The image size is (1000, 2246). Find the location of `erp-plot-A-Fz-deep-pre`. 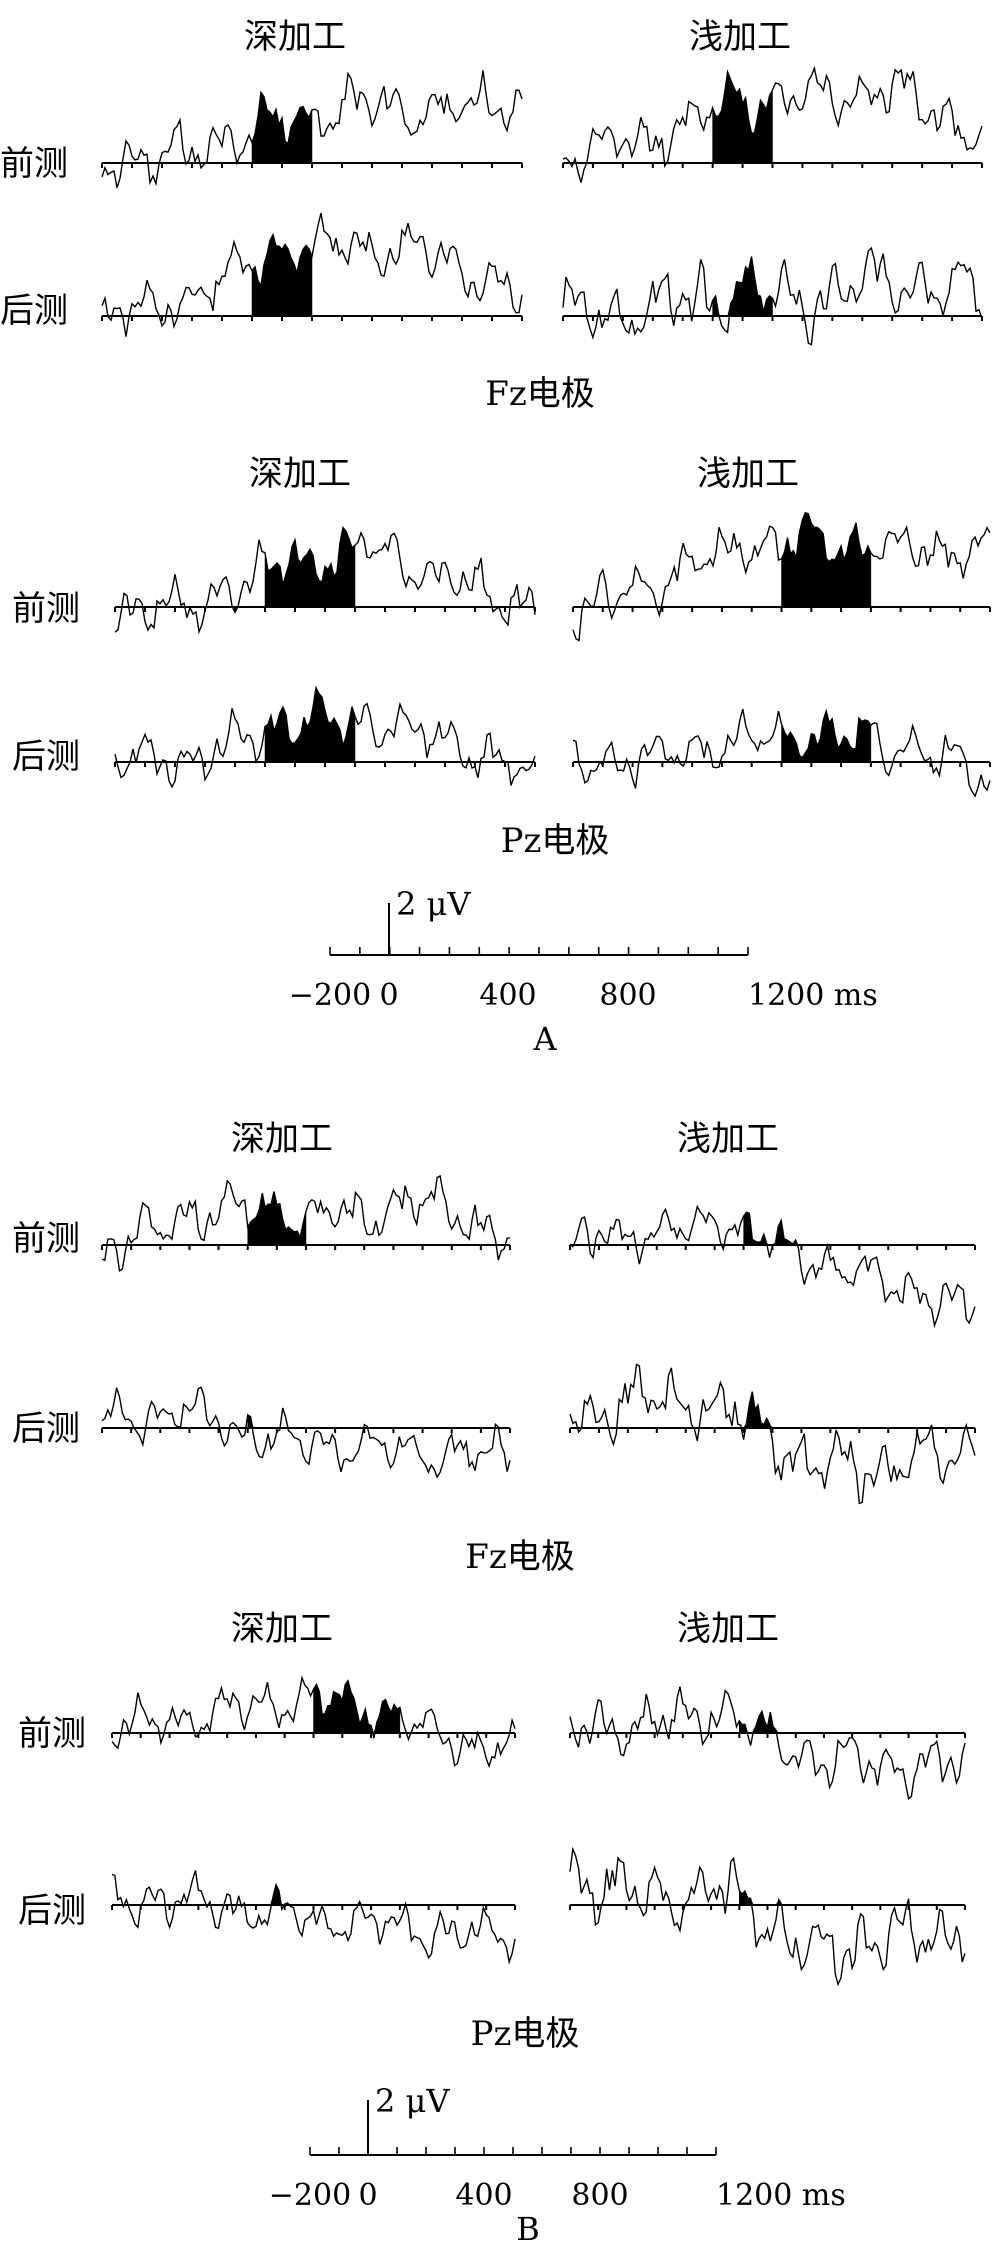

erp-plot-A-Fz-deep-pre is located at coordinates (312, 129).